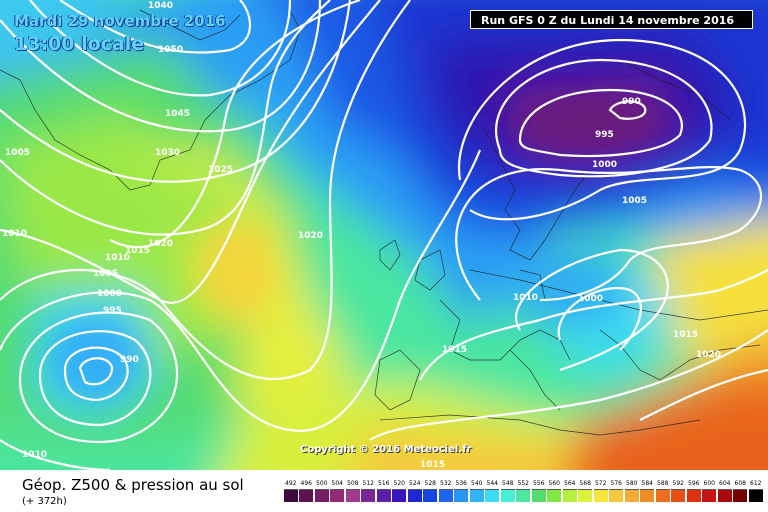  What do you see at coordinates (694, 483) in the screenshot?
I see `legend-value: 596` at bounding box center [694, 483].